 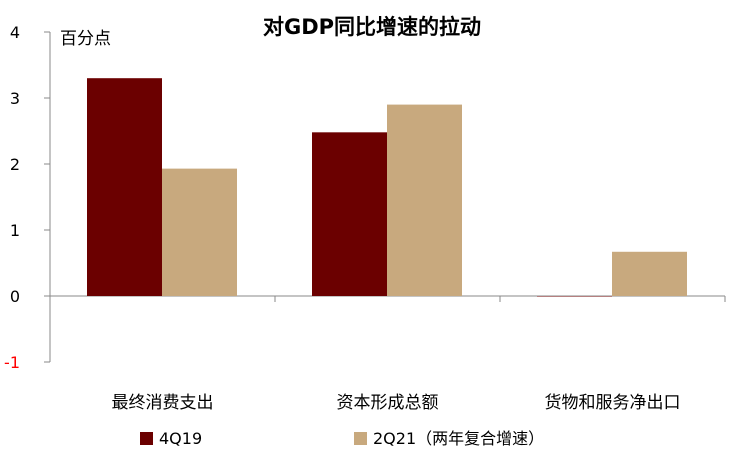 What do you see at coordinates (15, 164) in the screenshot?
I see `y-tick-label: 2` at bounding box center [15, 164].